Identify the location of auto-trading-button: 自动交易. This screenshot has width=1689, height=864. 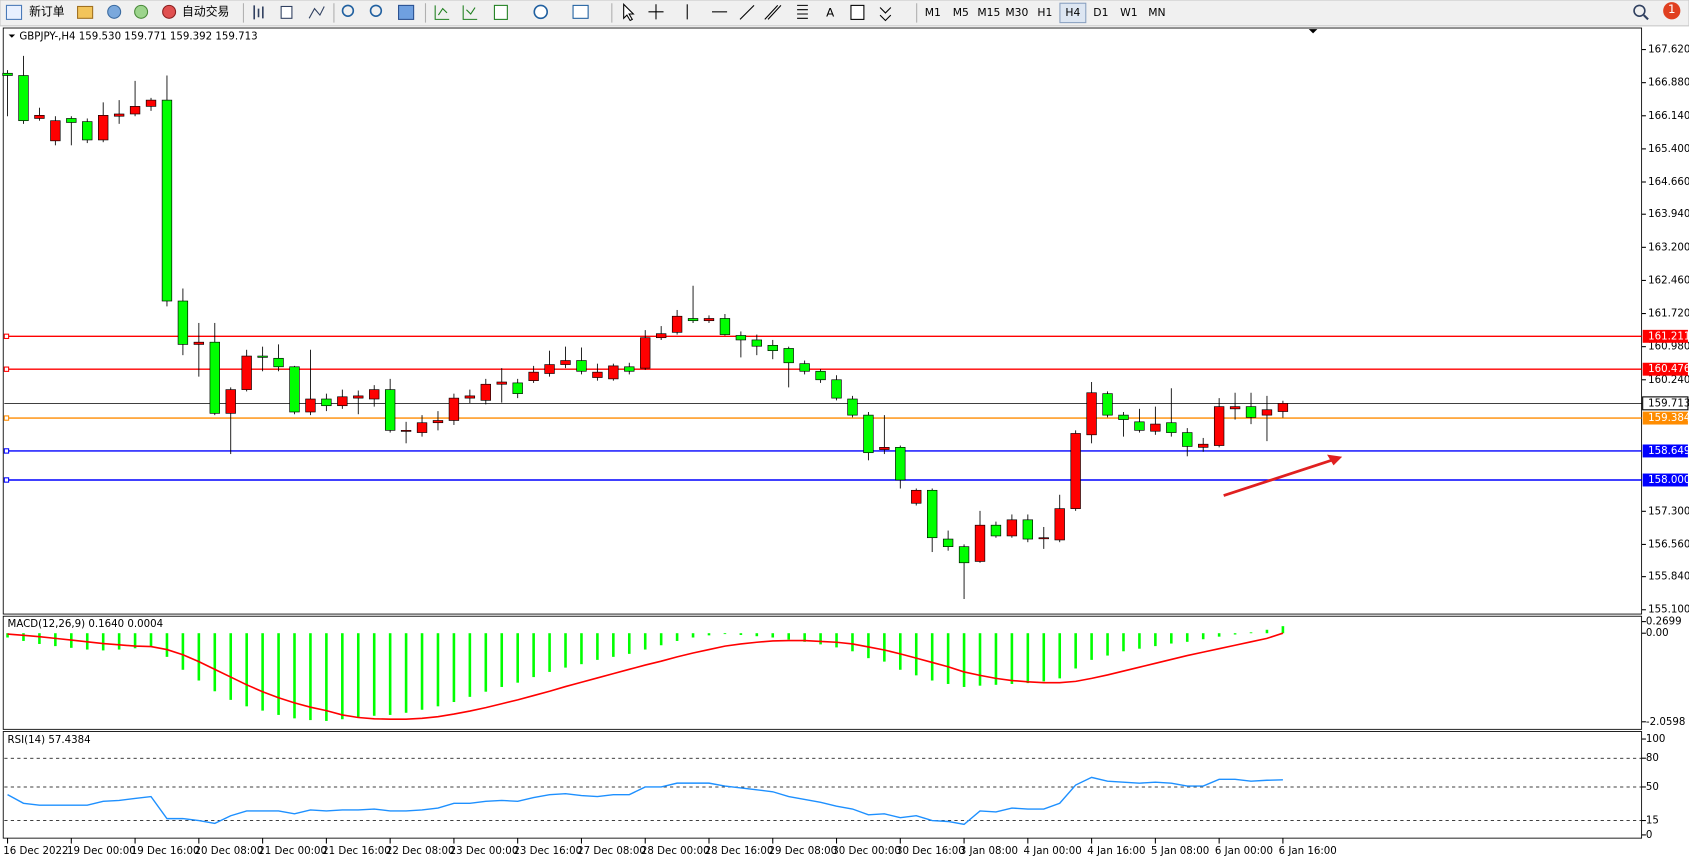
(205, 11).